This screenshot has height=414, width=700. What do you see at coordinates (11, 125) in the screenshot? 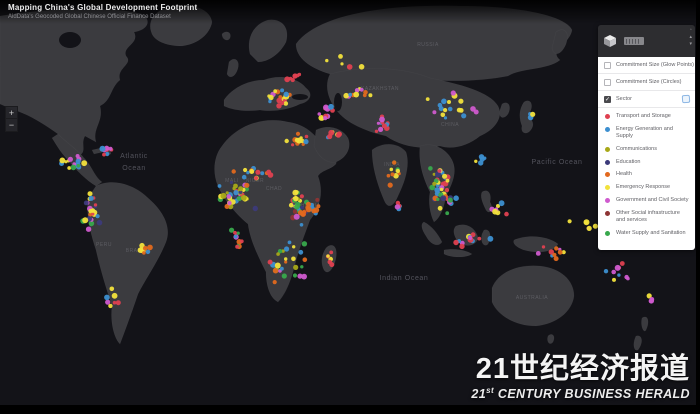
I see `zoom-out-button: −` at bounding box center [11, 125].